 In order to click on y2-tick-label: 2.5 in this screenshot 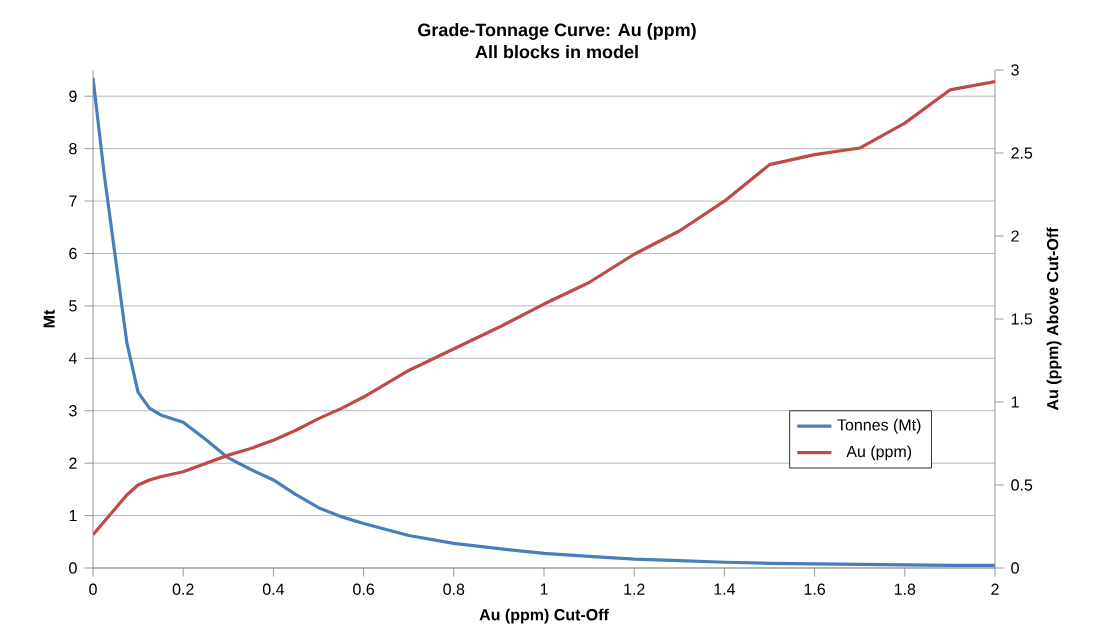, I will do `click(1022, 153)`.